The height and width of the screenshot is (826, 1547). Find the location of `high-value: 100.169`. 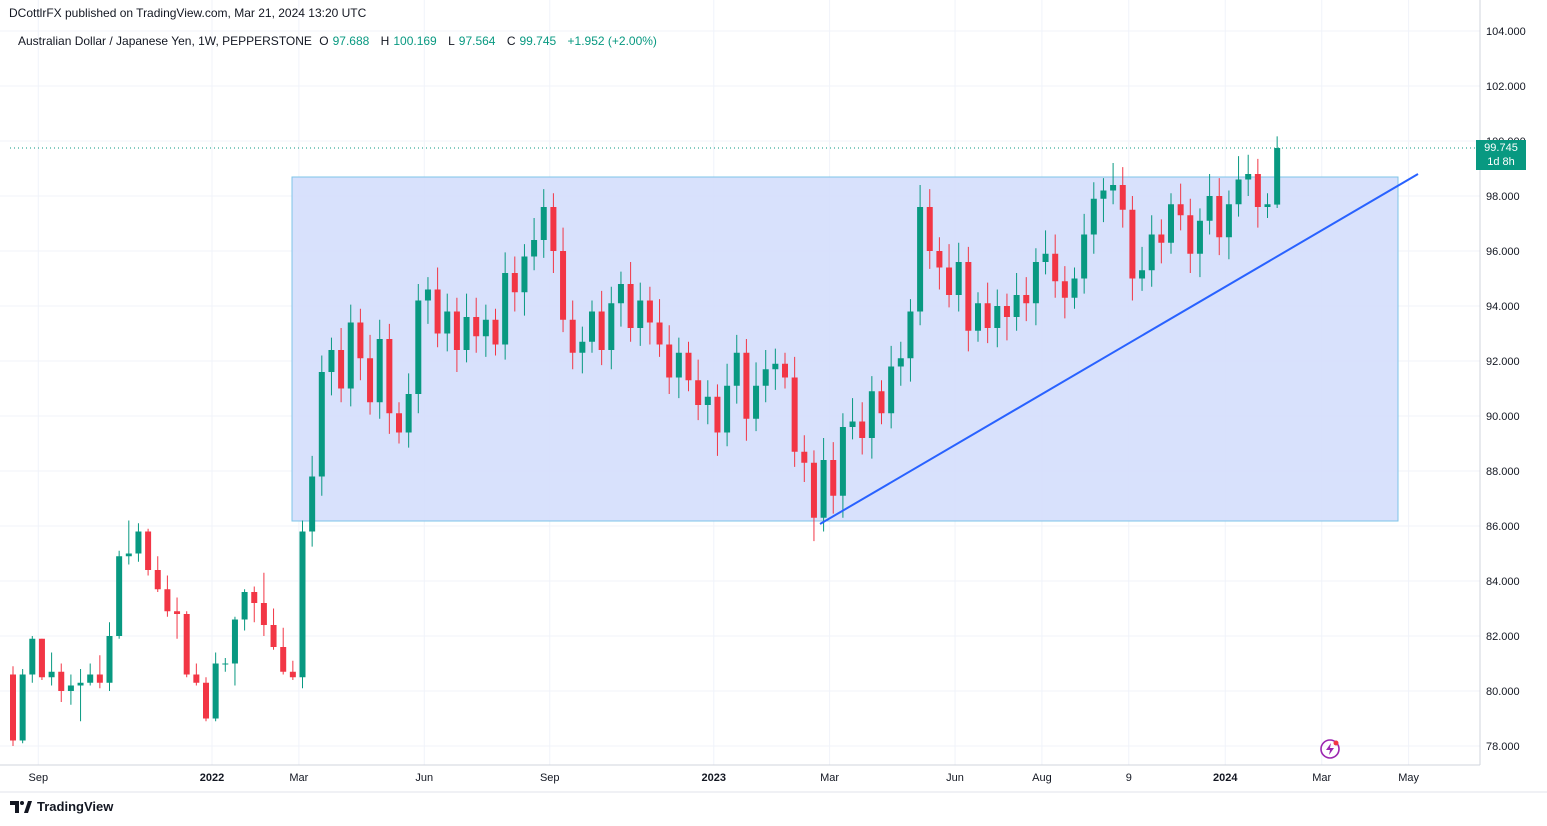

high-value: 100.169 is located at coordinates (415, 41).